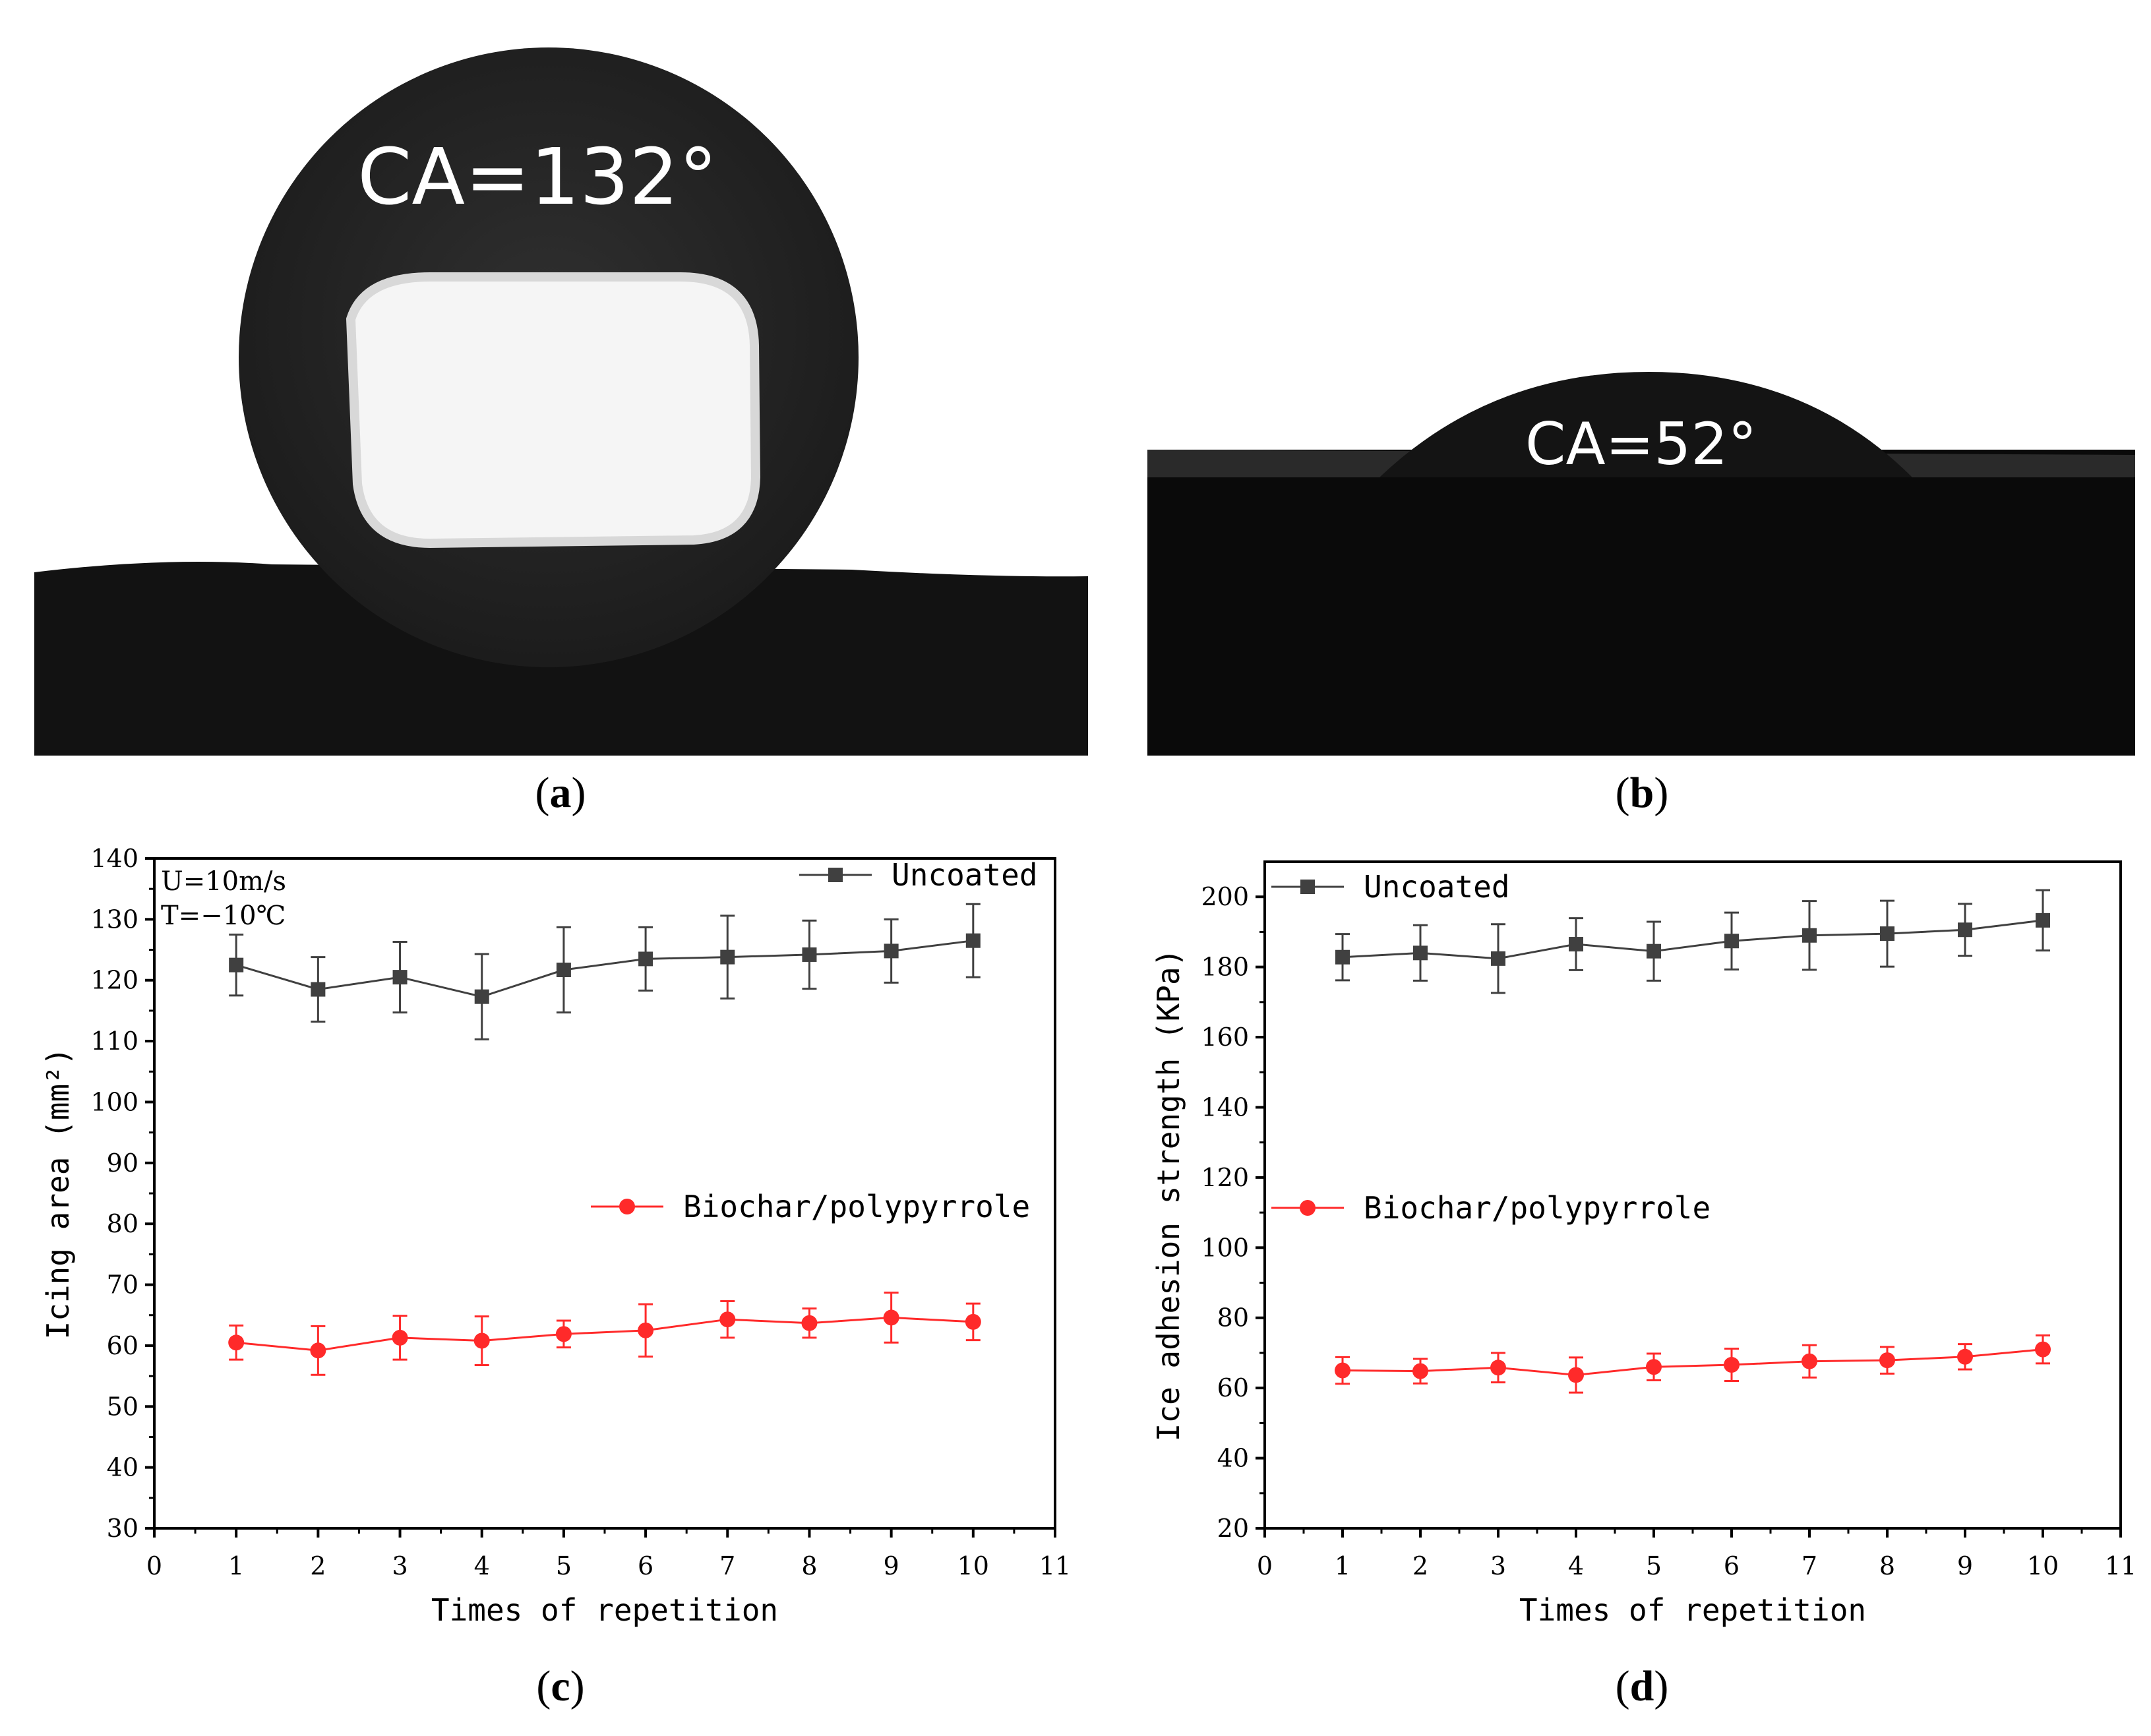 The image size is (2151, 1736). I want to click on chart-c-y-tick-label: 70, so click(122, 1285).